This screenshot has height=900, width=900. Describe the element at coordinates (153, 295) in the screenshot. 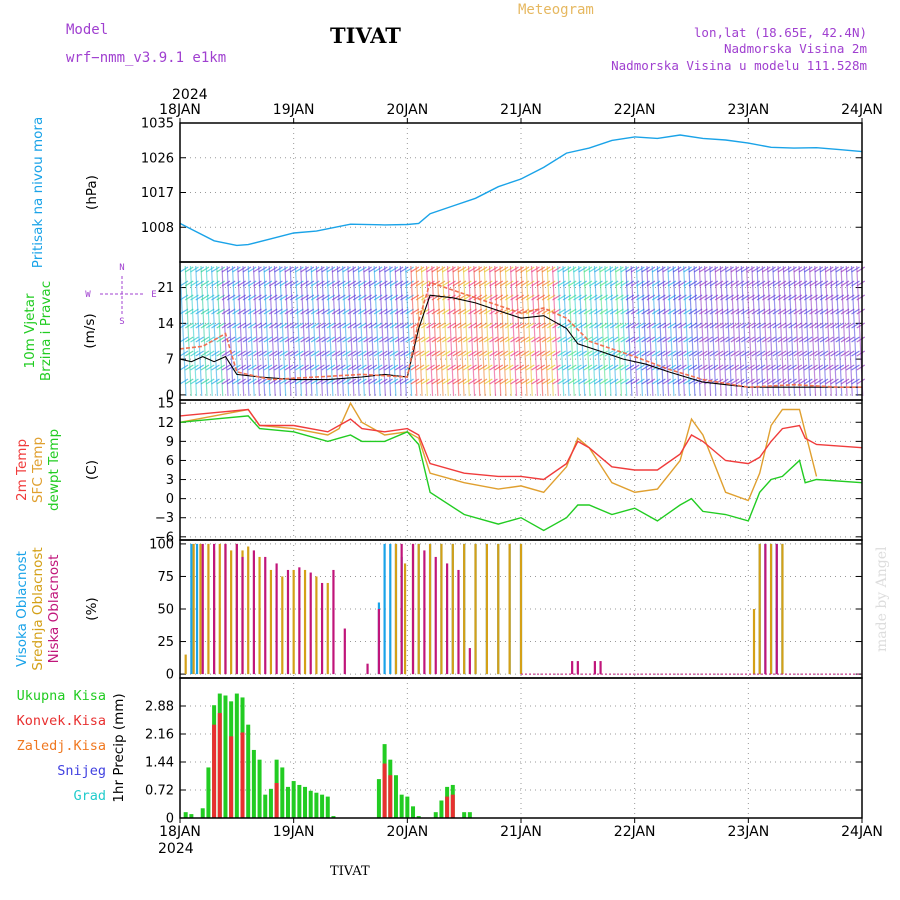

I see `compass-e: E` at that location.